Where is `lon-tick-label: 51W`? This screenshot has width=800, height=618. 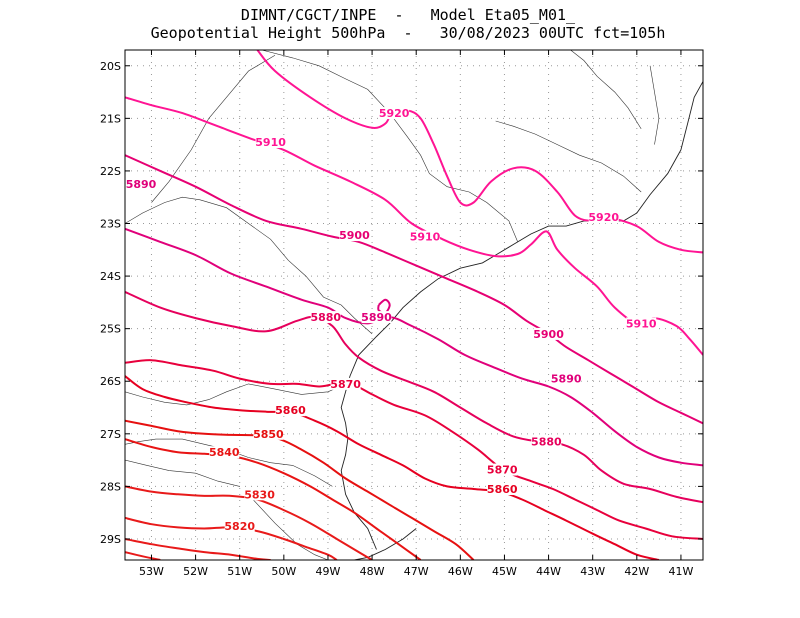 lon-tick-label: 51W is located at coordinates (239, 571).